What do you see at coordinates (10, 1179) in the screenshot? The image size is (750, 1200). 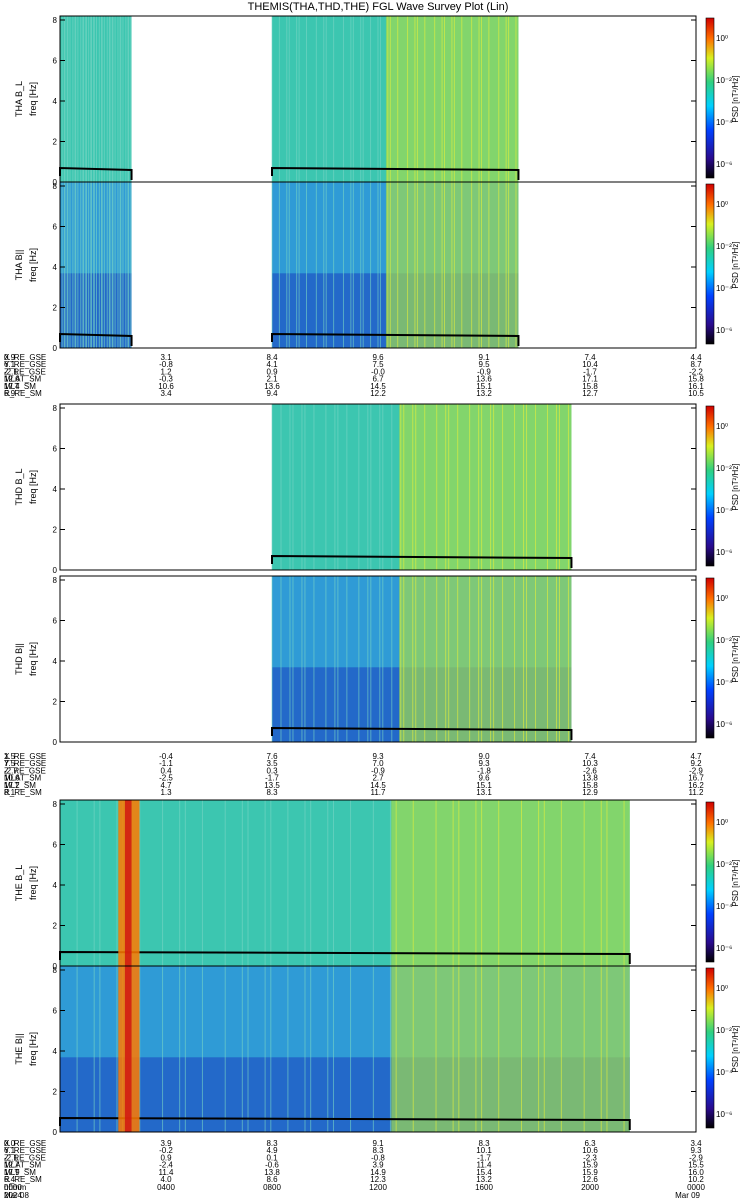 I see `ephemeris-value: 6.4` at bounding box center [10, 1179].